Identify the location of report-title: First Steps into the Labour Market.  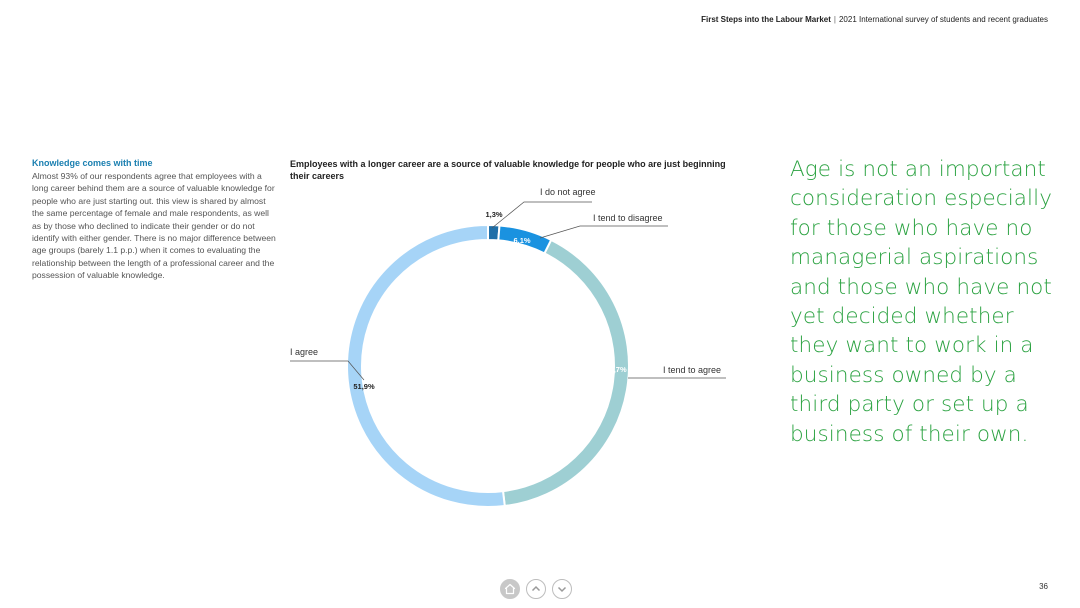
(766, 19).